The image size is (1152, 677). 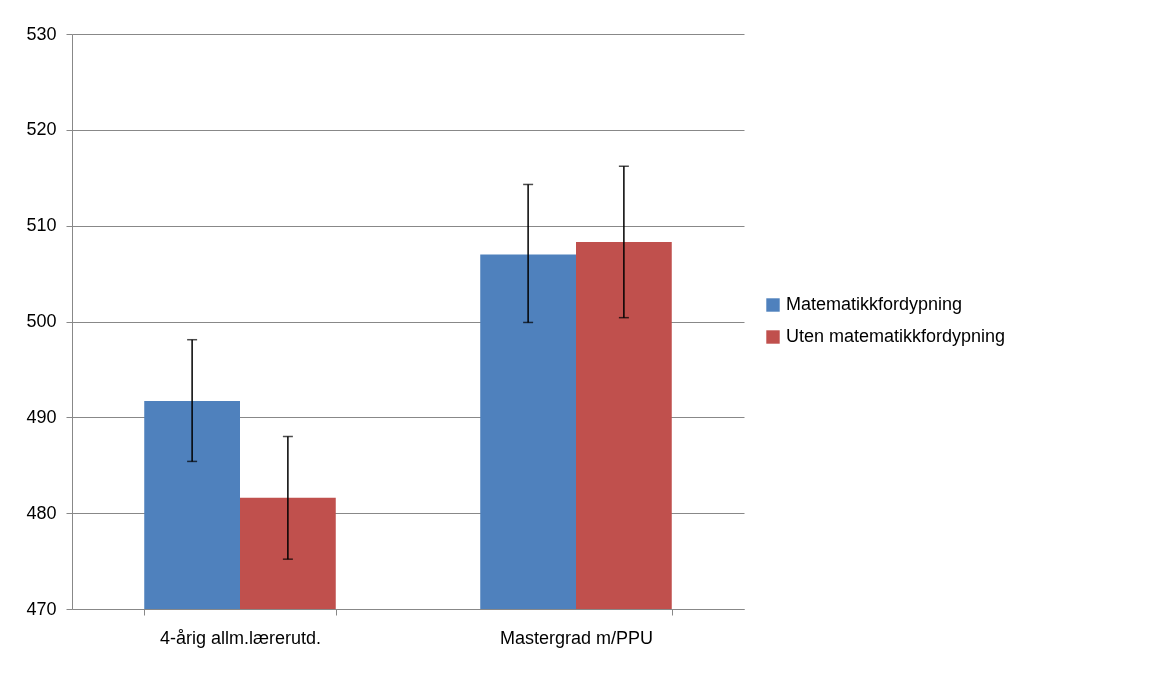 What do you see at coordinates (41, 608) in the screenshot?
I see `y-tick-label: 470` at bounding box center [41, 608].